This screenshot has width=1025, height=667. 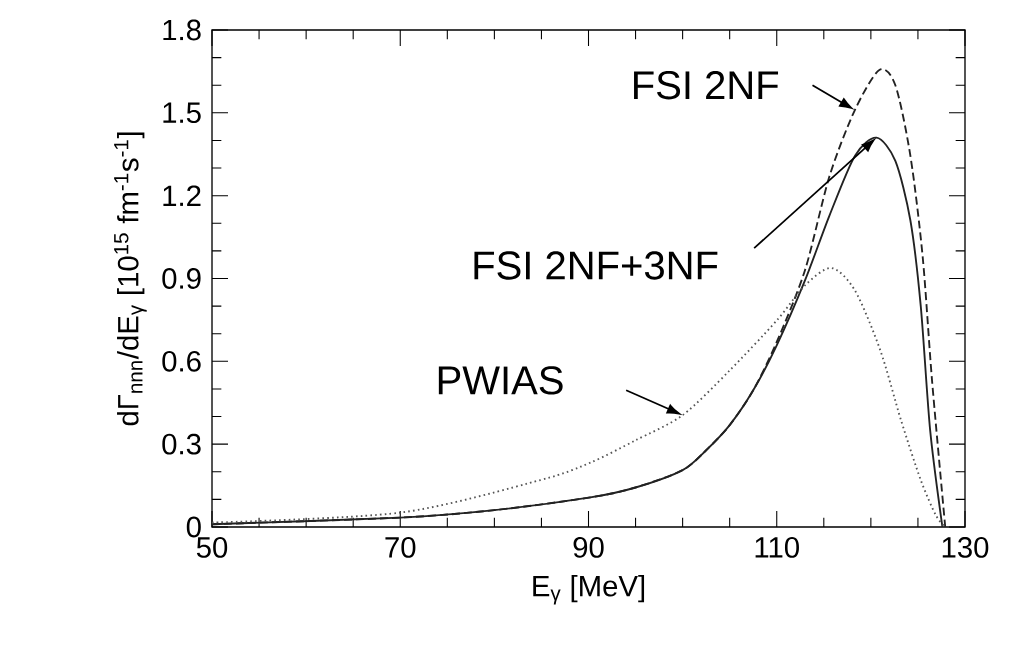 I want to click on y-tick-label: 1.5, so click(x=182, y=113).